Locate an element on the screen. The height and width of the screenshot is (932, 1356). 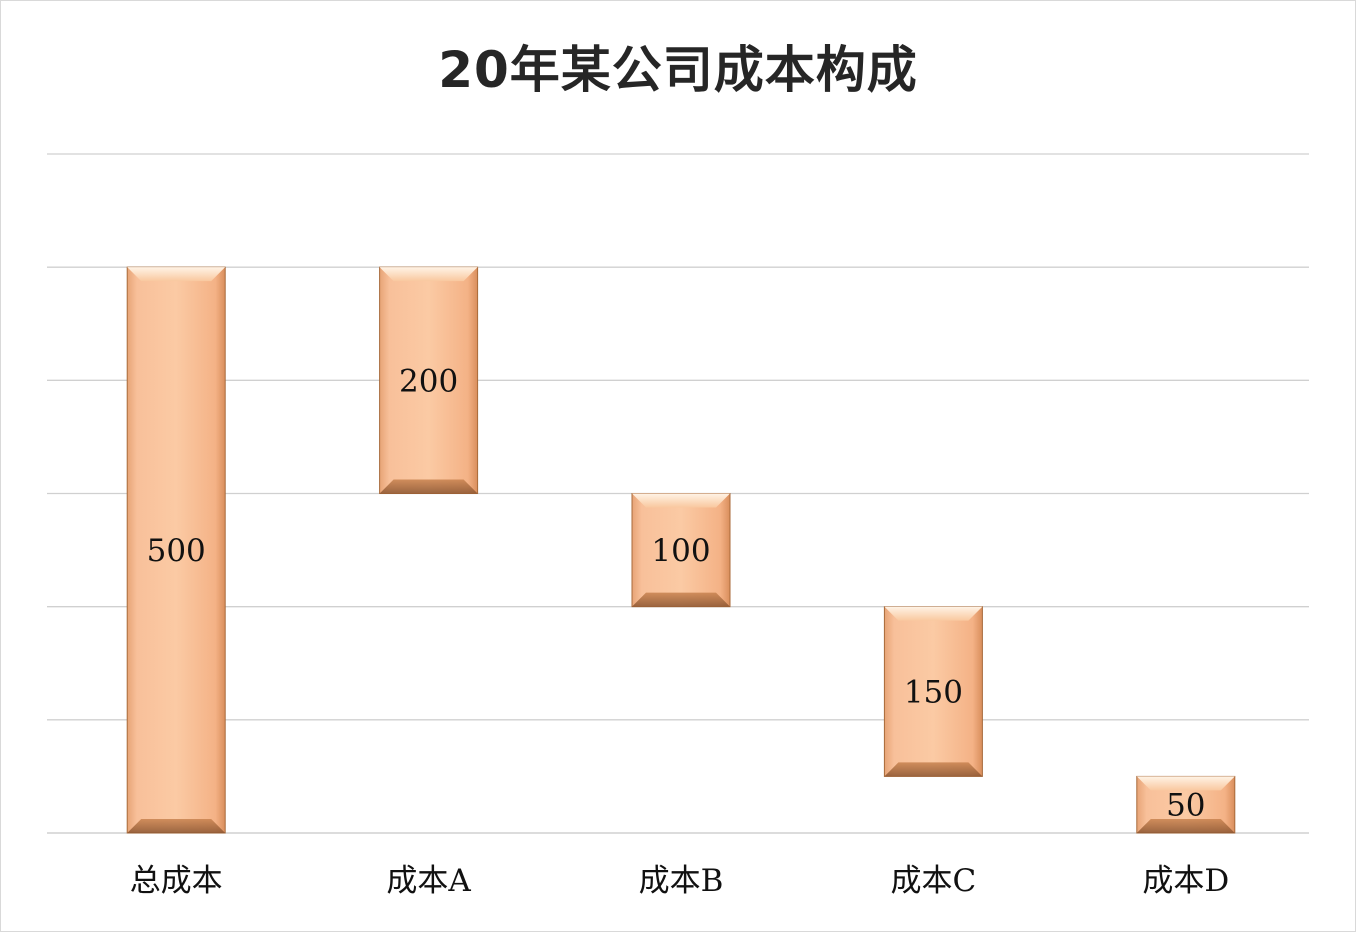
category-label-4: 成本D is located at coordinates (1185, 881).